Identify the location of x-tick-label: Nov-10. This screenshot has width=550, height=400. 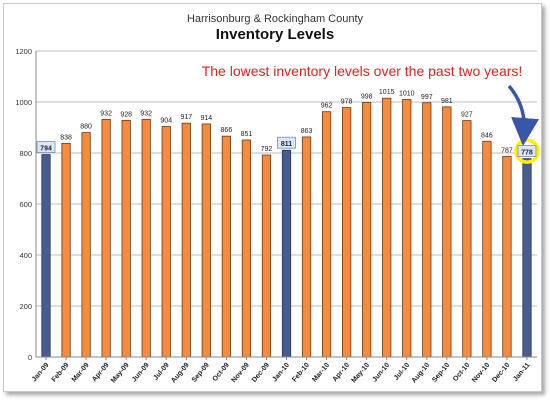
(481, 373).